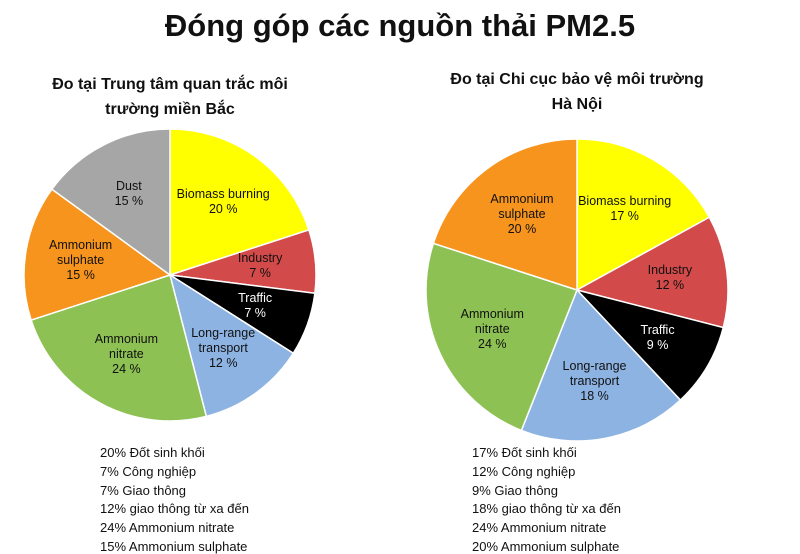 The image size is (800, 554). I want to click on main-title: Đóng góp các nguồn thải PM2.5, so click(400, 25).